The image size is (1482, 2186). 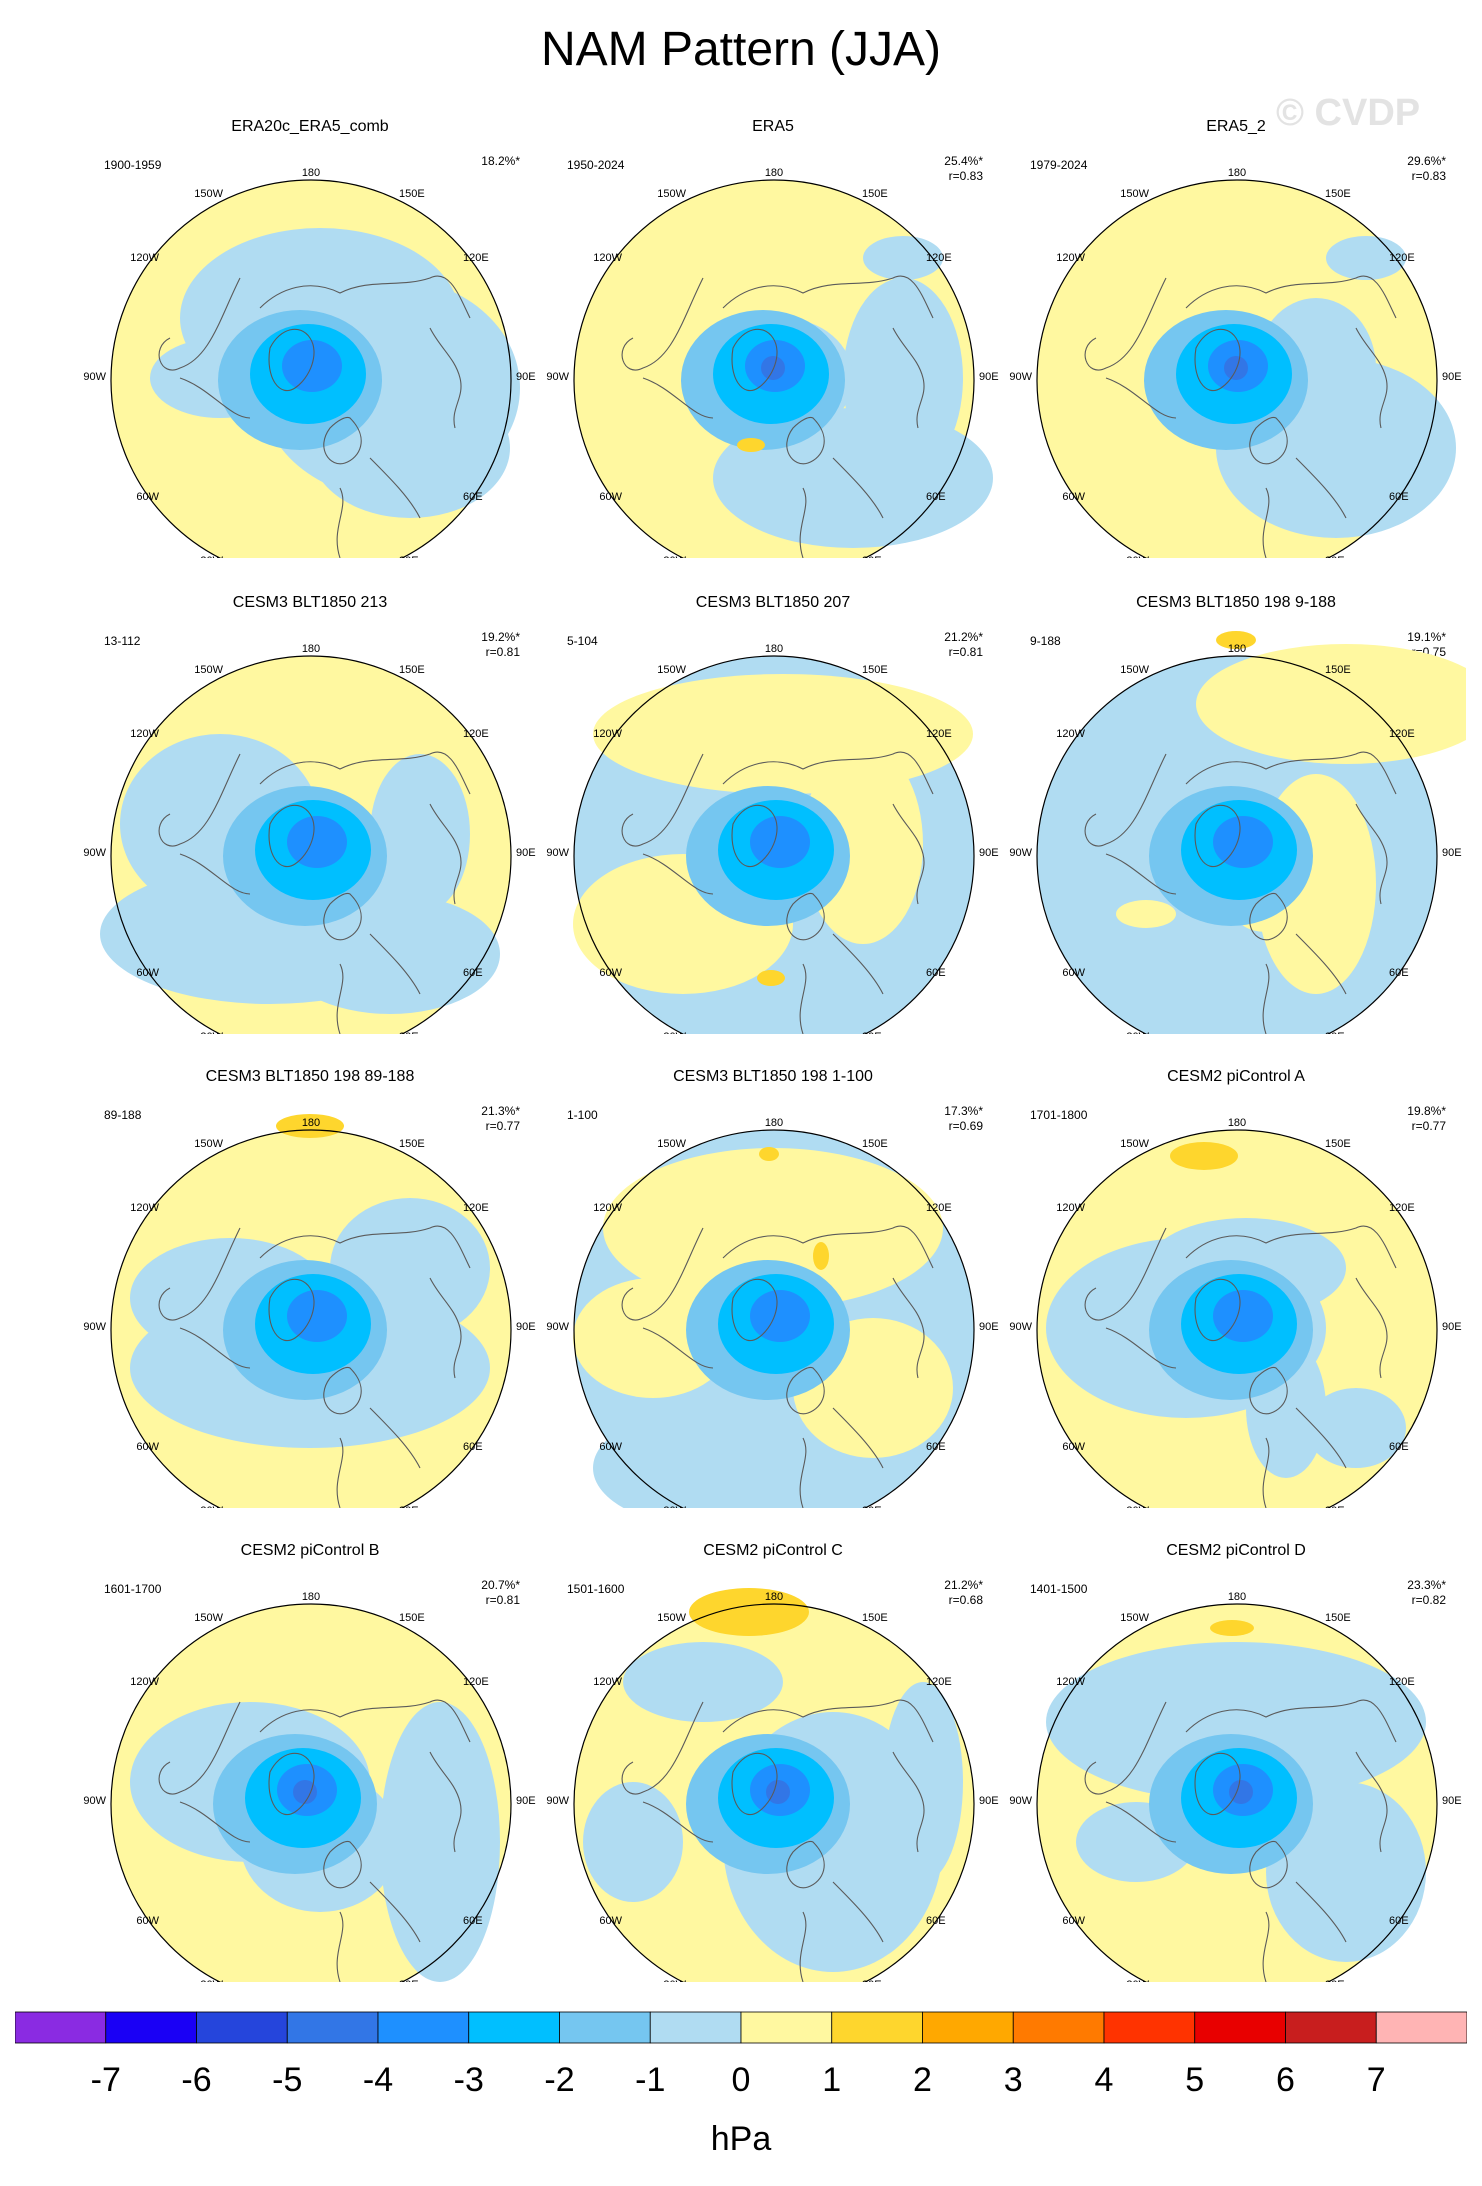 I want to click on colorbar-tick-label: 5, so click(x=1194, y=2080).